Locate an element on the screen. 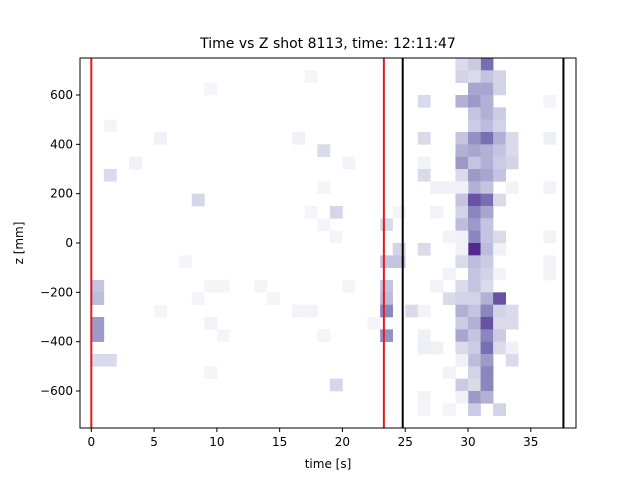 This screenshot has height=480, width=640. y-tick-label: 0 is located at coordinates (69, 243).